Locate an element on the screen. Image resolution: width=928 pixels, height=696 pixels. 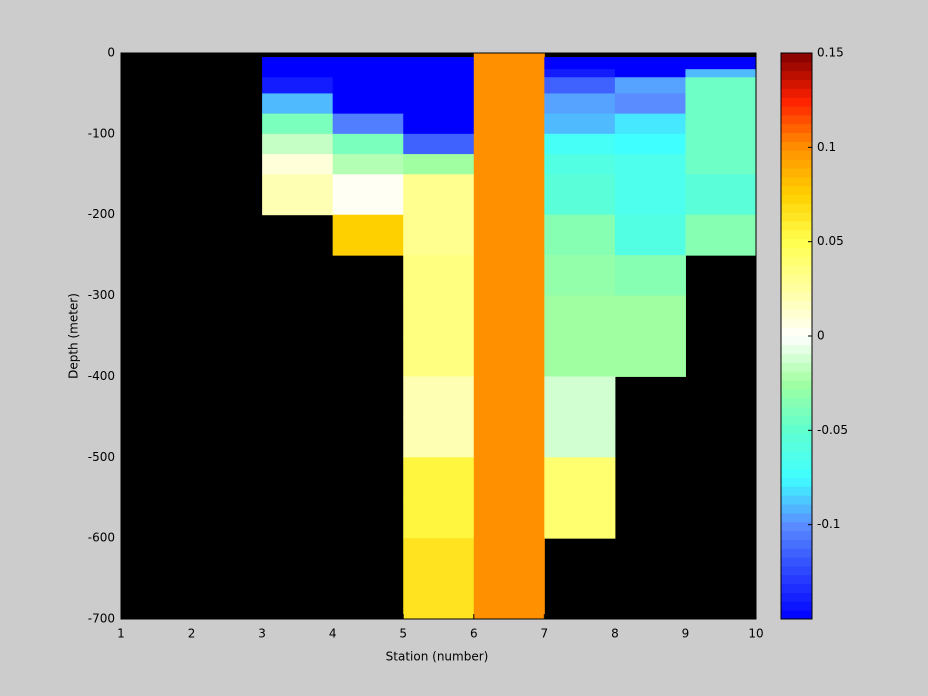
x-tick-label: 4 is located at coordinates (333, 634).